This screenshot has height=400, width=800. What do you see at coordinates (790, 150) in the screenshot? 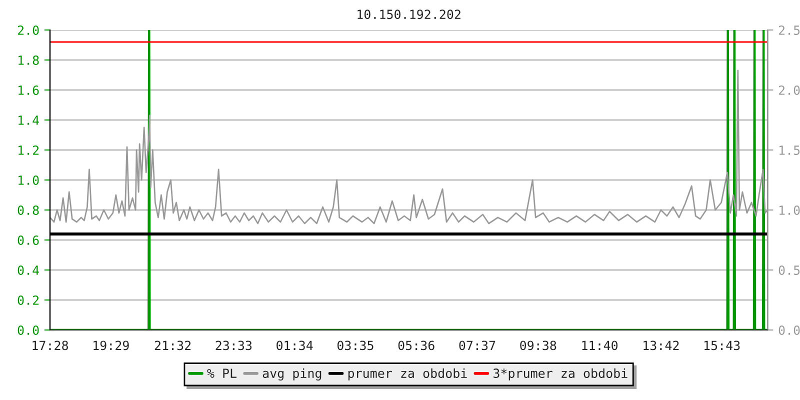
I see `y2-tick-label: 1.5` at bounding box center [790, 150].